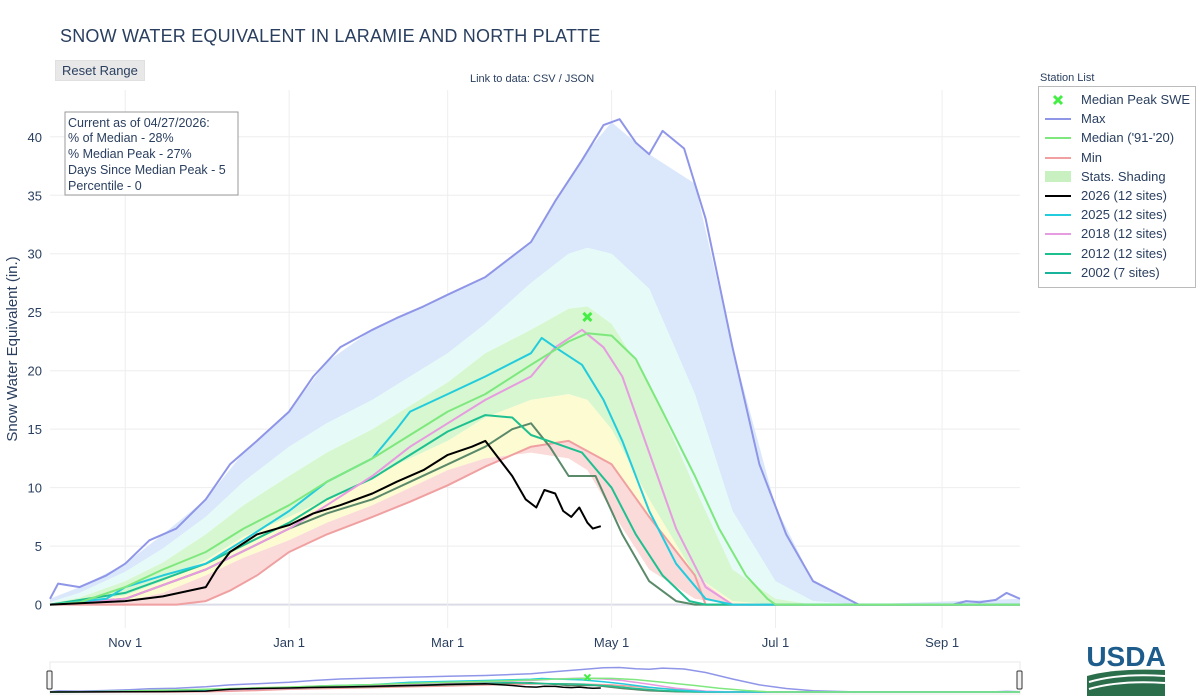 The width and height of the screenshot is (1200, 700). I want to click on legend-item: Median ('91-'20), so click(1118, 137).